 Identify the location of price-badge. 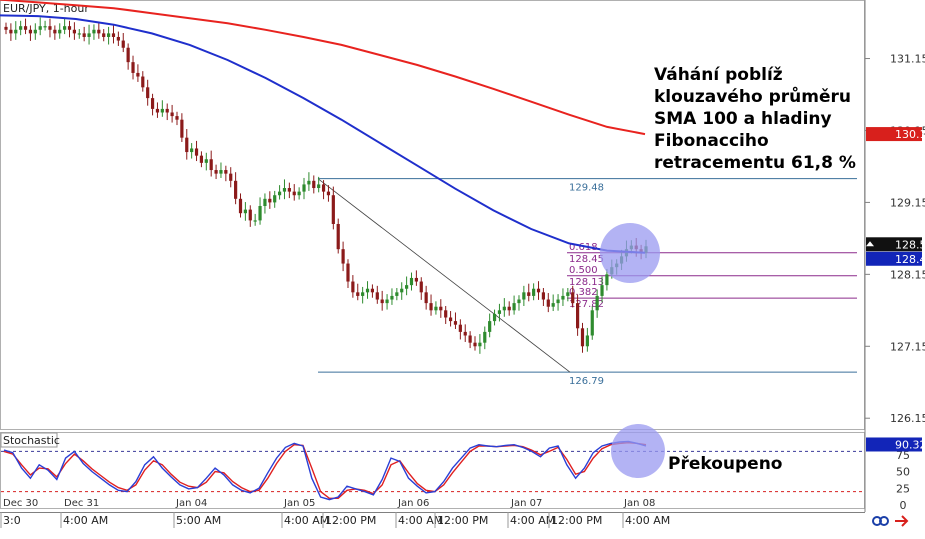
(894, 134).